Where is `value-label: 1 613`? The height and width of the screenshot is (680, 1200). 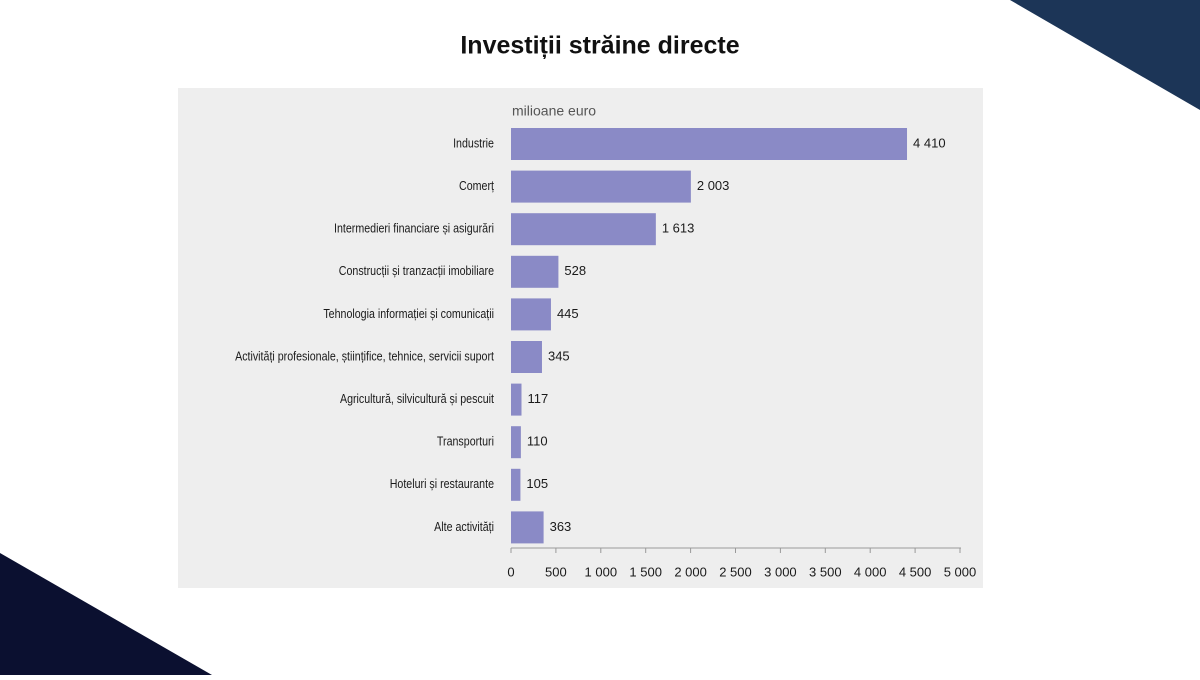 value-label: 1 613 is located at coordinates (678, 228).